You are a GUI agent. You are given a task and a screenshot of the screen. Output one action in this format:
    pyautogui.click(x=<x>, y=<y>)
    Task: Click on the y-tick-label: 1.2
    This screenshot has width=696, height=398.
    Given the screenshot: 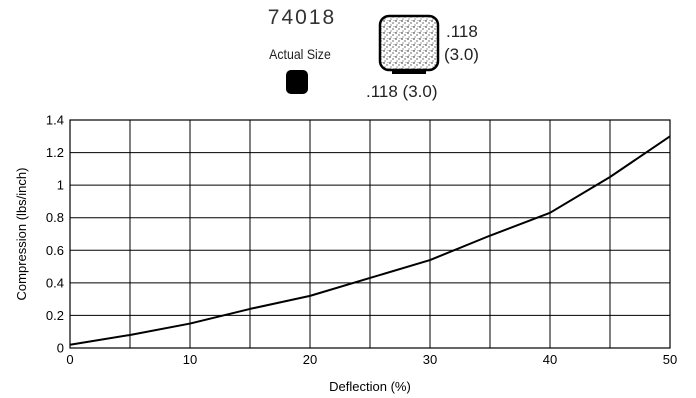 What is the action you would take?
    pyautogui.click(x=55, y=152)
    